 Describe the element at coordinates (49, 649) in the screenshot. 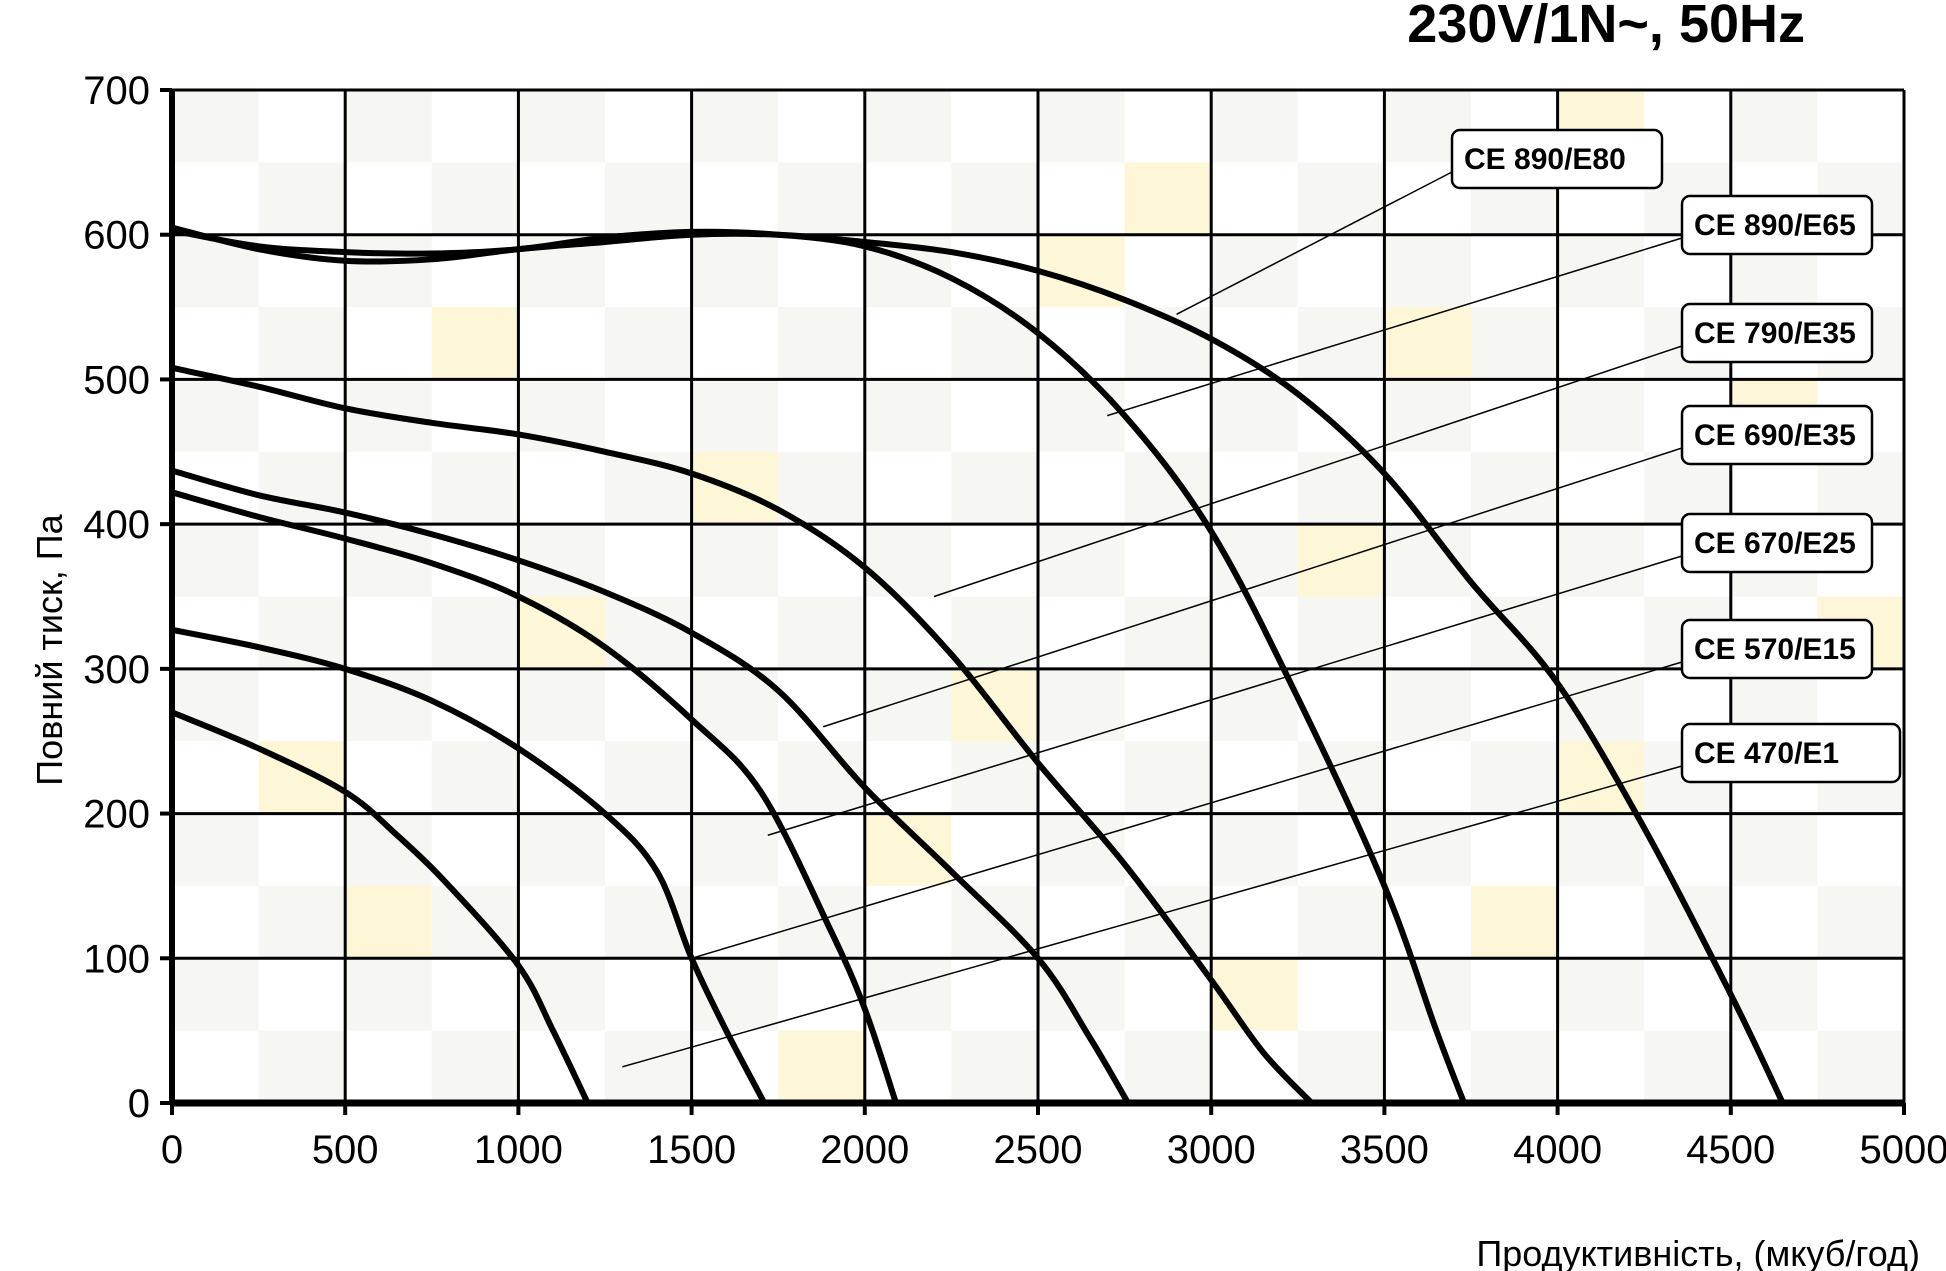

I see `y-axis-title: Повний тиск, Па` at that location.